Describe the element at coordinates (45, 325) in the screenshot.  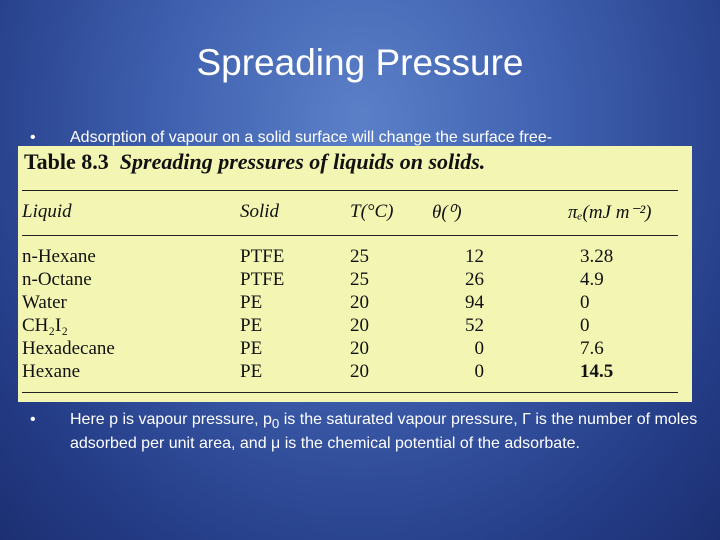
I see `cell: CH₂I₂` at that location.